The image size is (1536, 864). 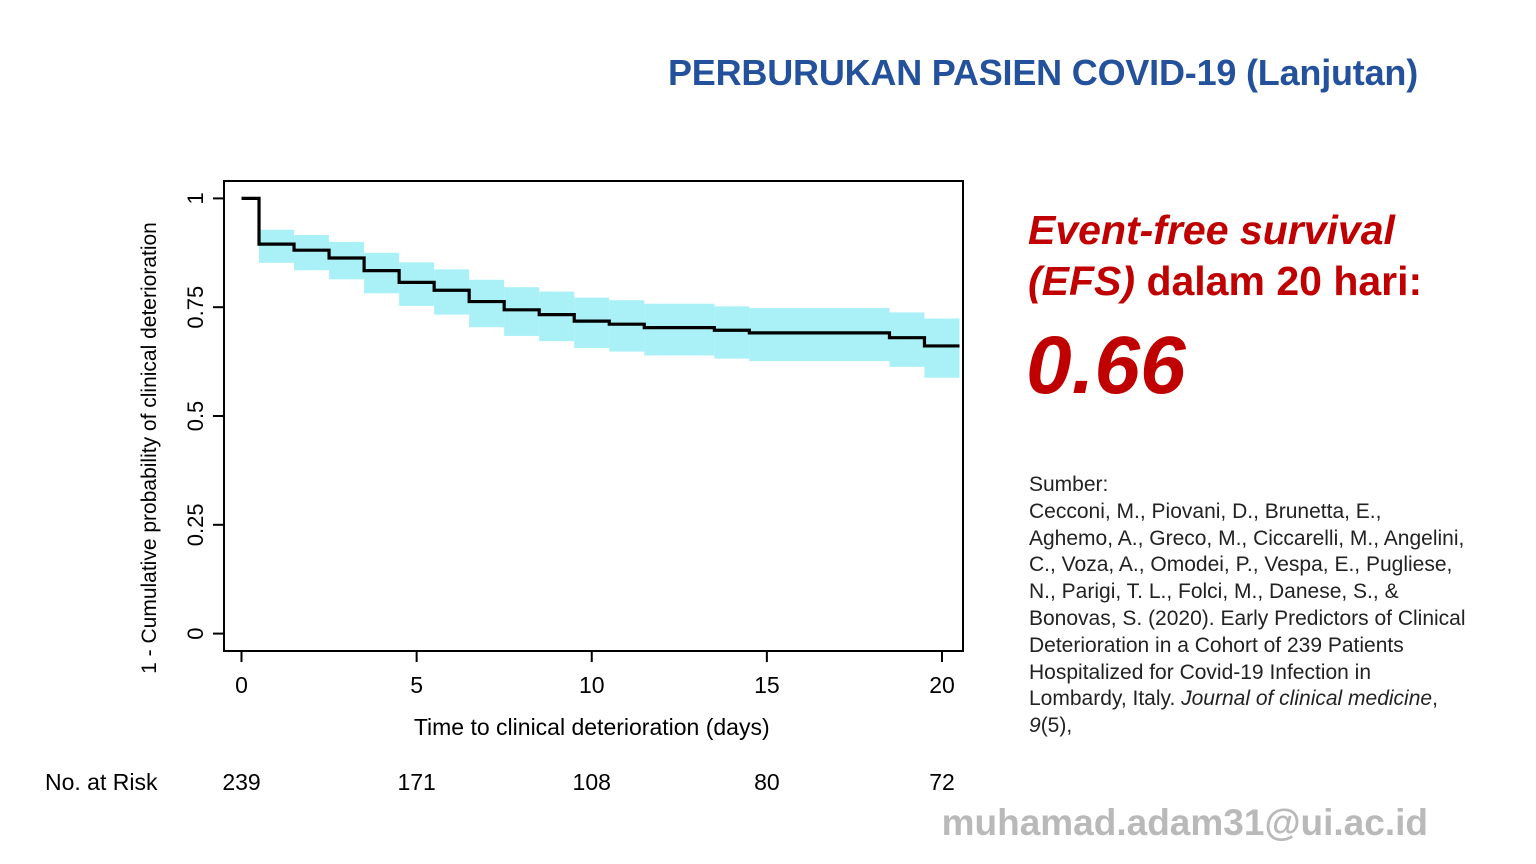 What do you see at coordinates (1435, 699) in the screenshot?
I see `source-comma: ,` at bounding box center [1435, 699].